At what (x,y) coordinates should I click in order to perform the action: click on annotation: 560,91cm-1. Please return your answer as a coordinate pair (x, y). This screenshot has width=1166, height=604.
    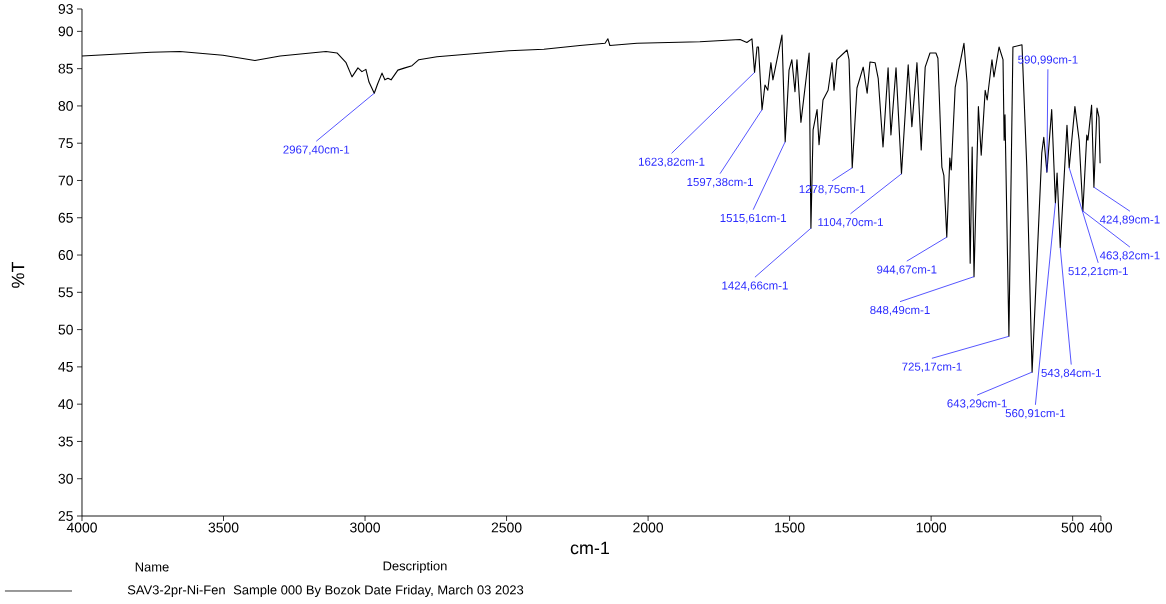
    Looking at the image, I should click on (1035, 414).